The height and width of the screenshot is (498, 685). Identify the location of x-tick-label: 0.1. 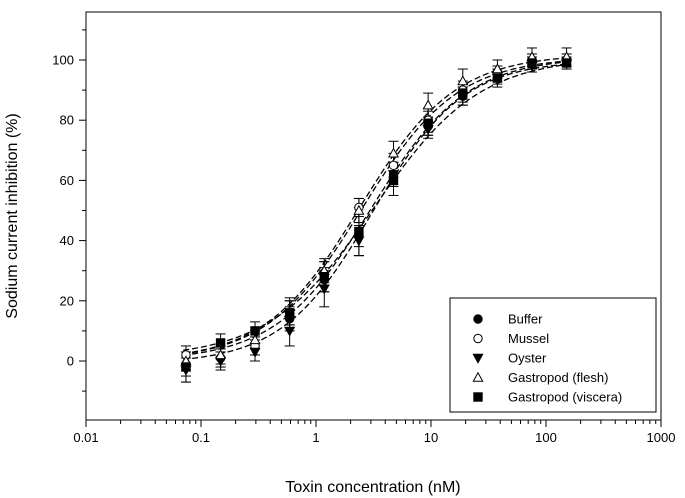
(201, 437).